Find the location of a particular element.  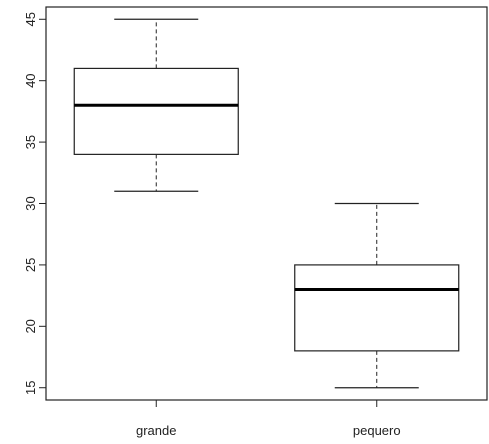

box-grande is located at coordinates (156, 105).